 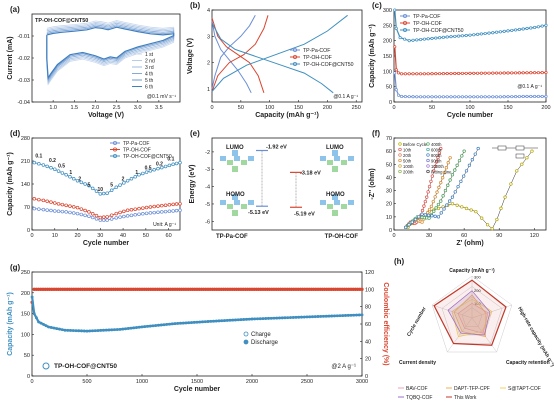 I want to click on legend-entry: Fitting Line, so click(x=441, y=171).